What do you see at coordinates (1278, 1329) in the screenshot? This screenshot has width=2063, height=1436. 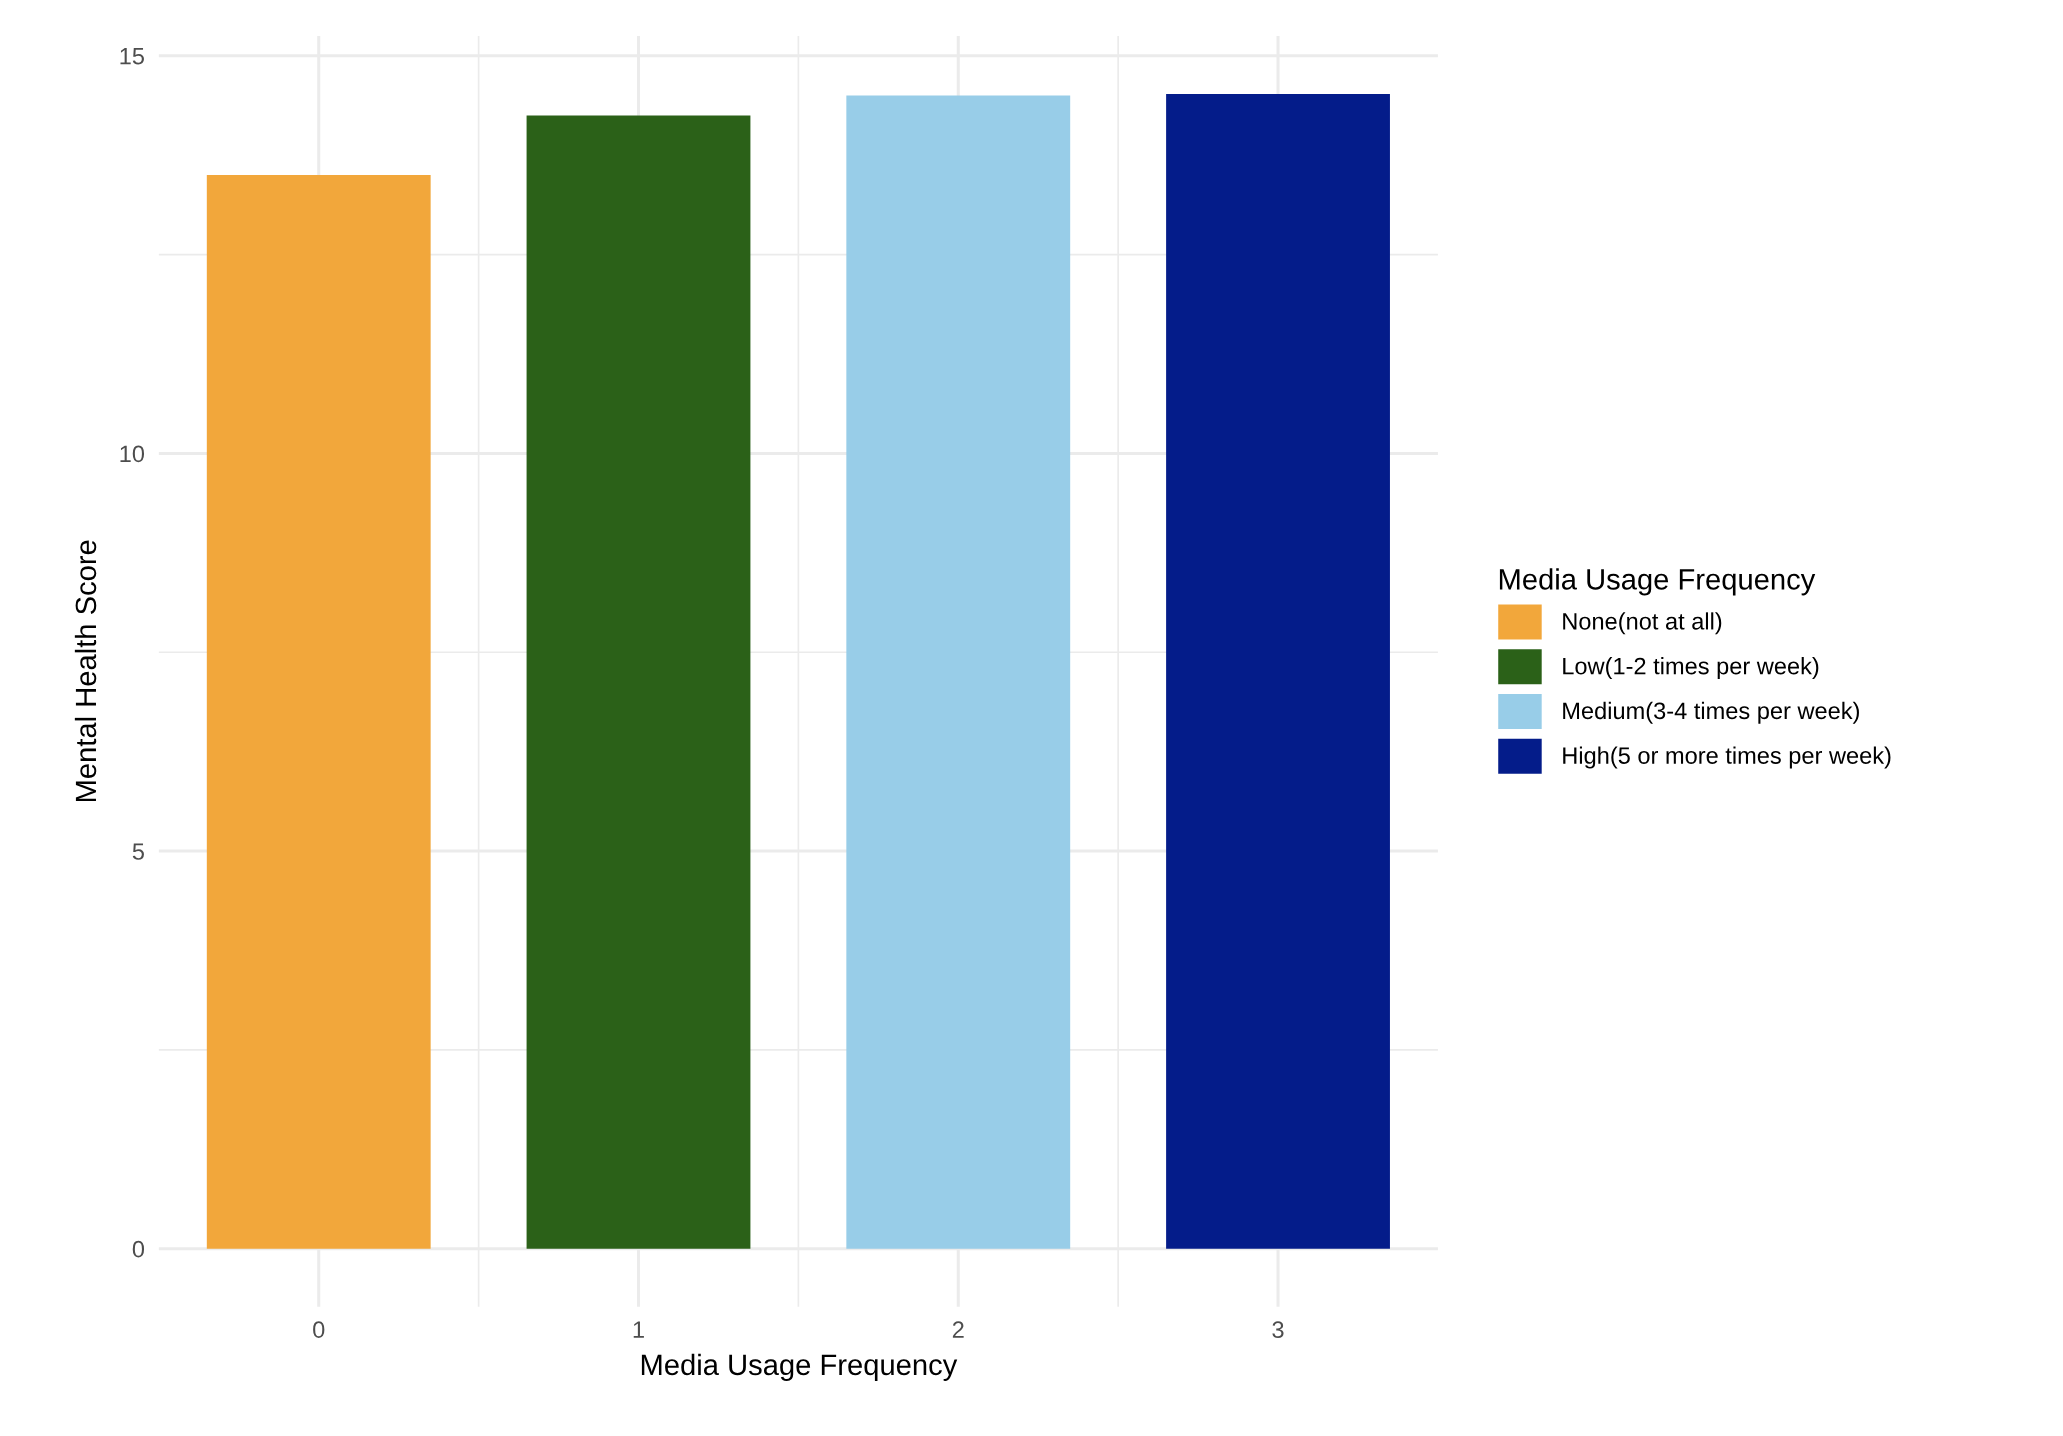 I see `x-tick-label: 3` at bounding box center [1278, 1329].